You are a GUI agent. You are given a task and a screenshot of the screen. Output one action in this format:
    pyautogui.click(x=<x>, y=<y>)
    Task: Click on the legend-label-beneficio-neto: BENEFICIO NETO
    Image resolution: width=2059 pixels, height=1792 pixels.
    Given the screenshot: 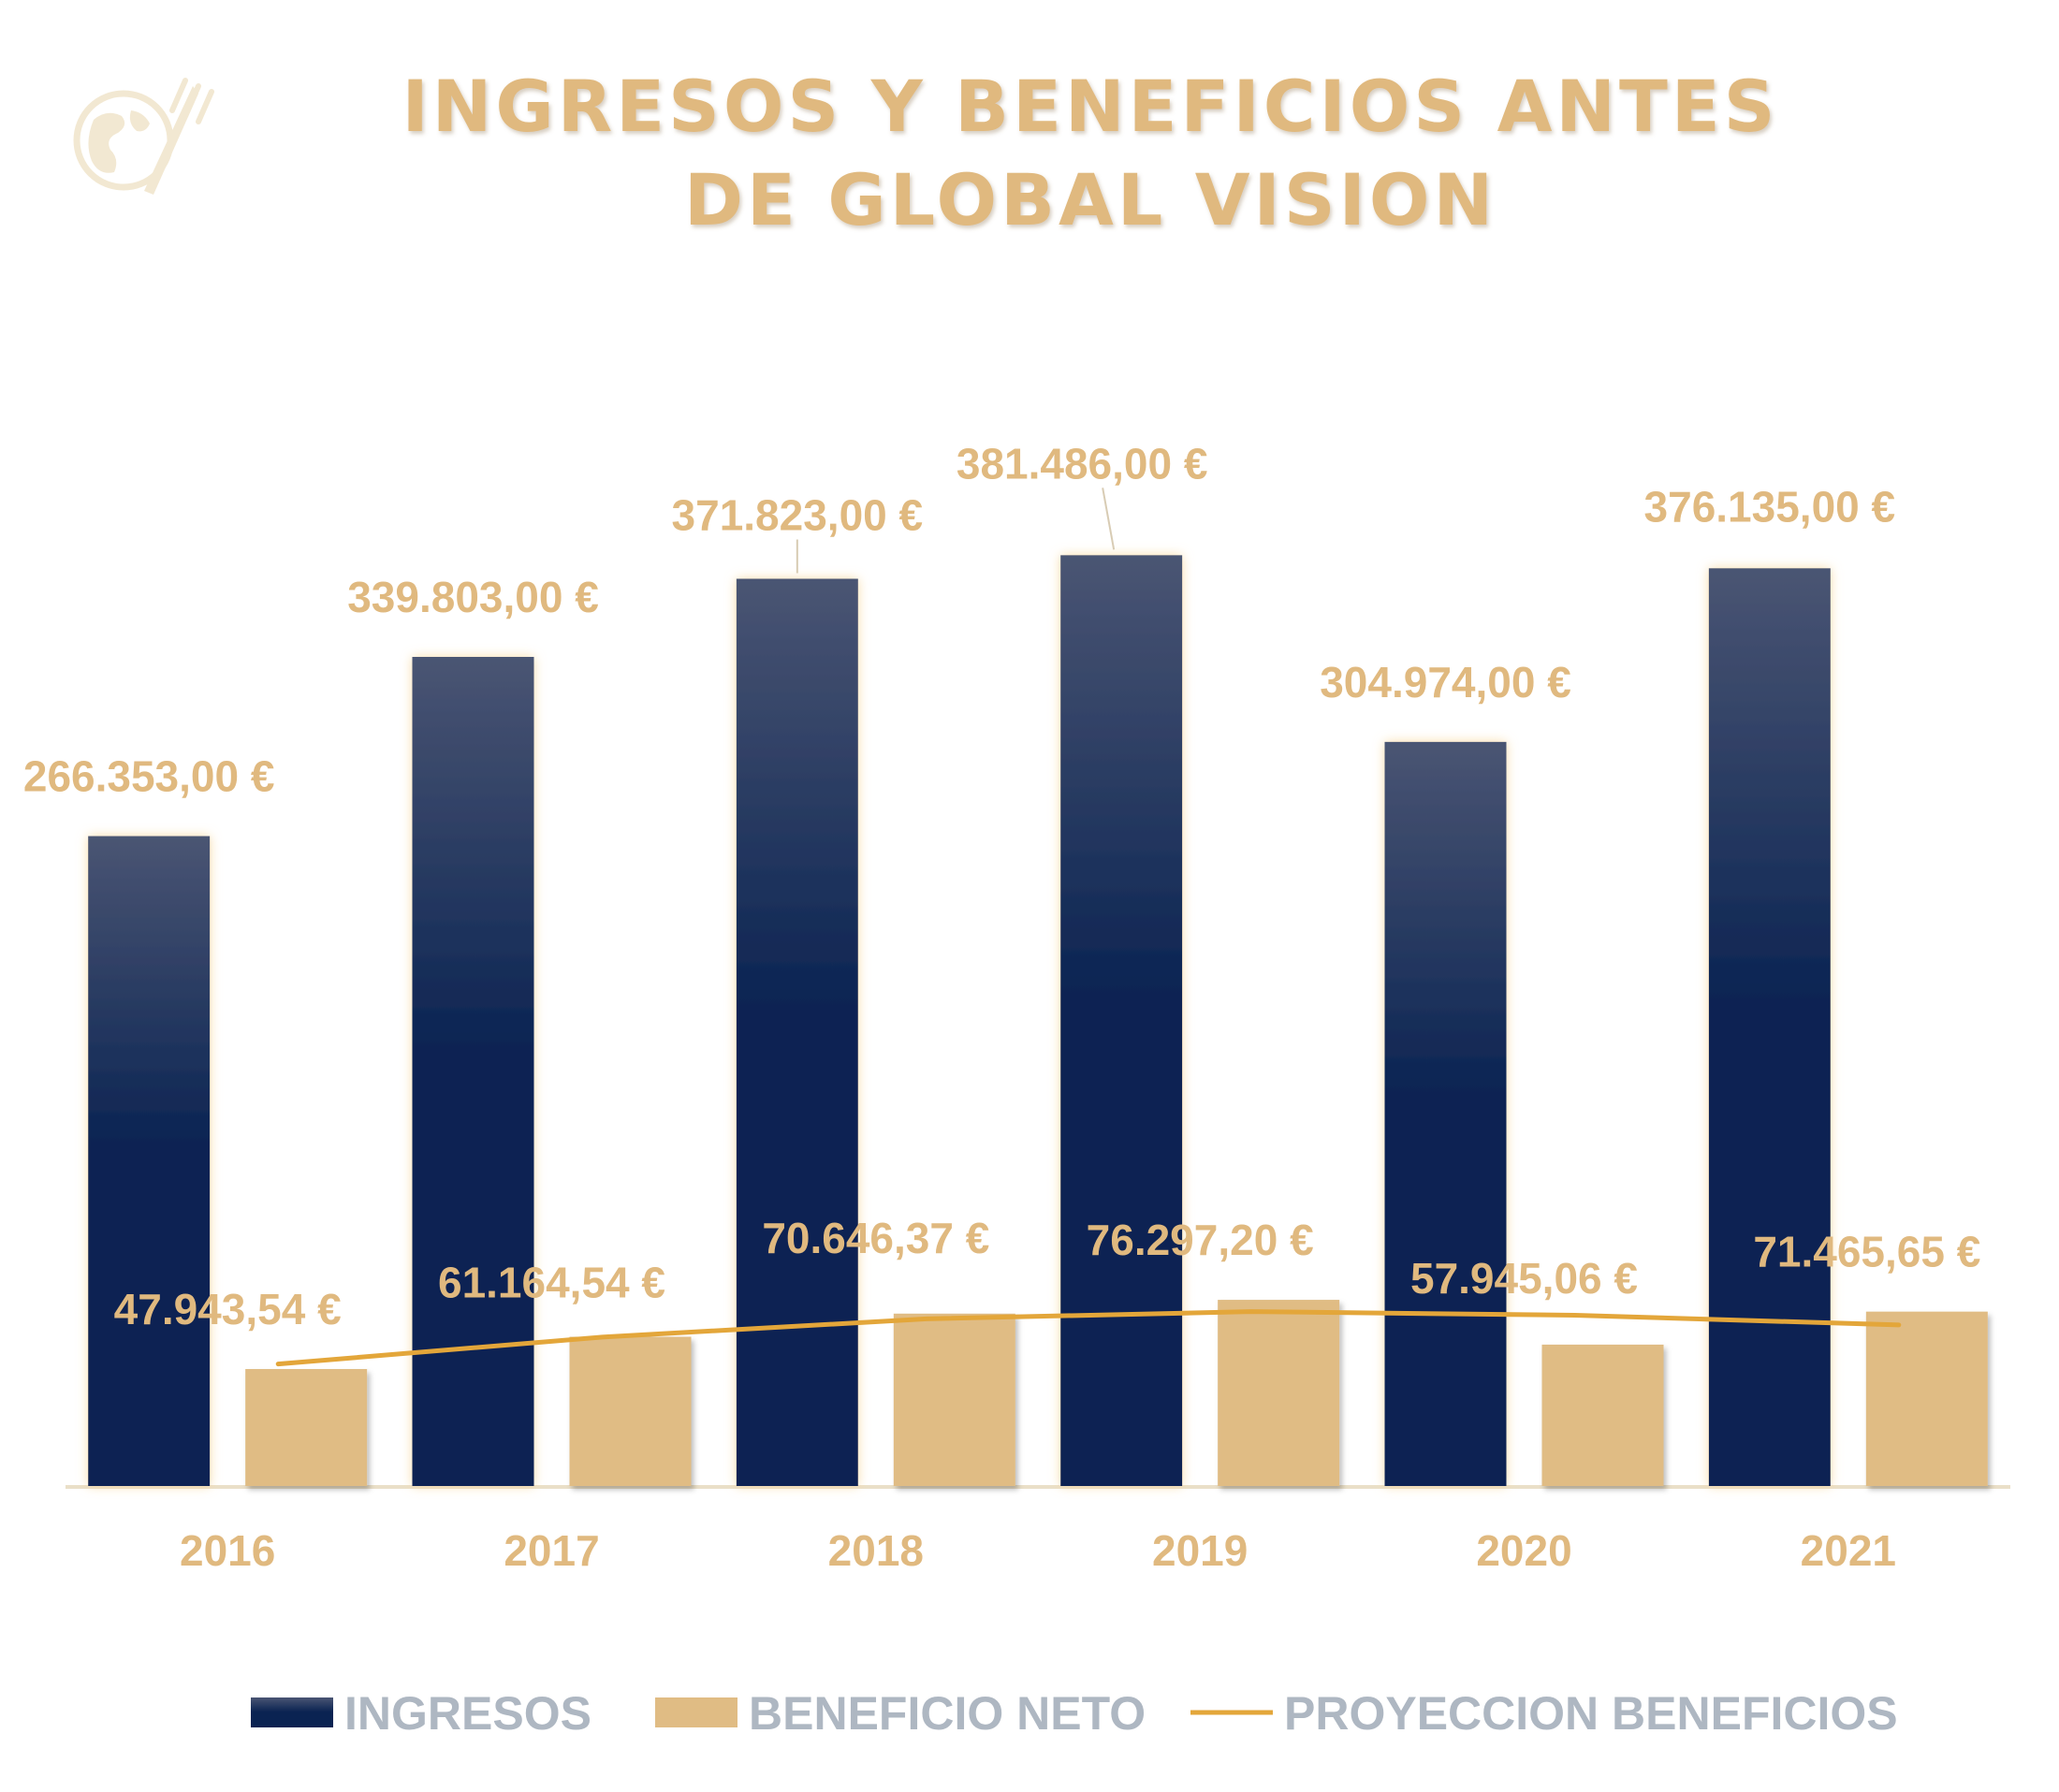 What is the action you would take?
    pyautogui.click(x=947, y=1713)
    